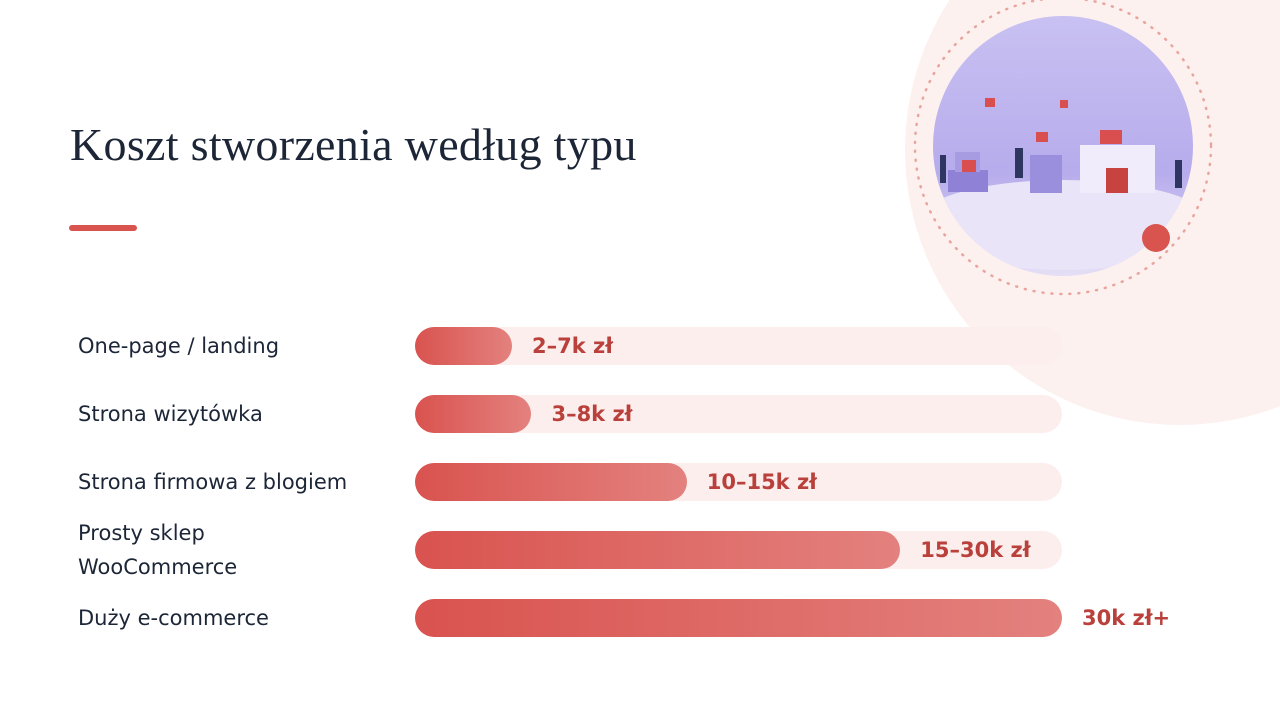  I want to click on title-underline, so click(103, 228).